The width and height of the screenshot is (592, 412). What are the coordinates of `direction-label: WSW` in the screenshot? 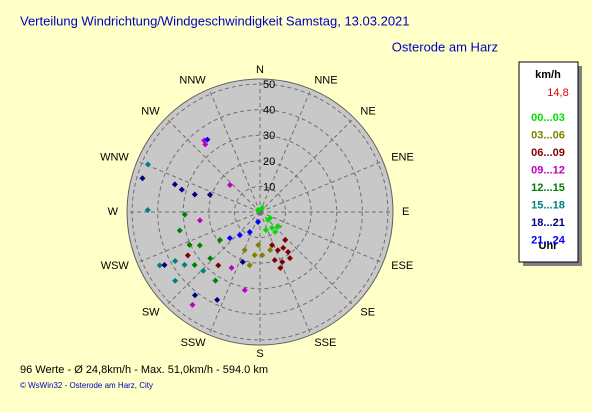 It's located at (115, 266).